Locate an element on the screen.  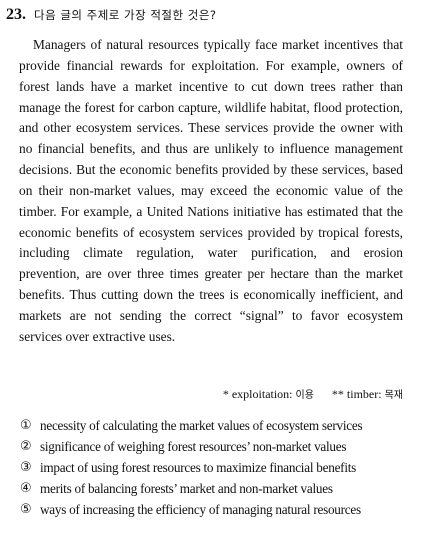
footnote-gloss: 이용 is located at coordinates (304, 395).